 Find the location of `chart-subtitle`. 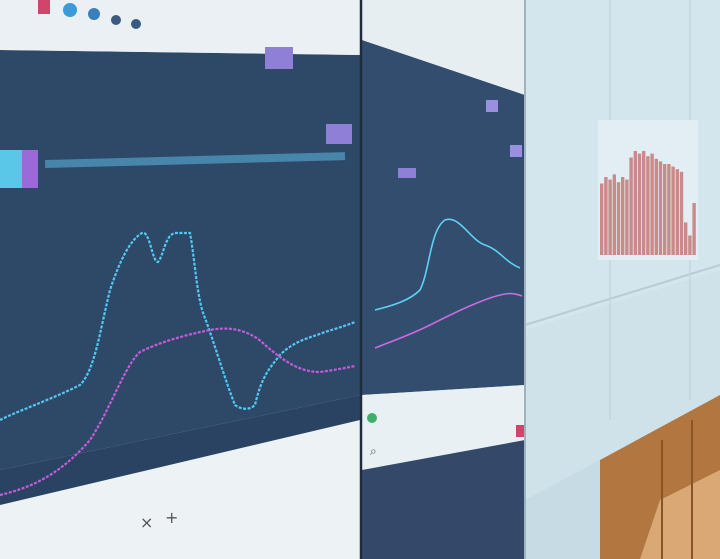

chart-subtitle is located at coordinates (195, 160).